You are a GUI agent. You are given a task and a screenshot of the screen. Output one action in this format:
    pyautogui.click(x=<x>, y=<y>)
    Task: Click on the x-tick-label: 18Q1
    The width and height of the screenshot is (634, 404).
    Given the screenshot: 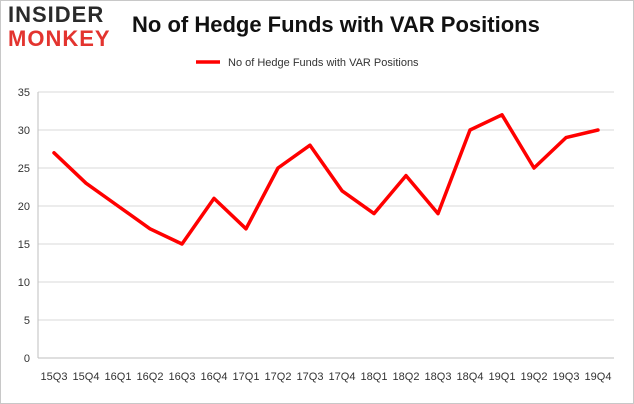 What is the action you would take?
    pyautogui.click(x=374, y=377)
    